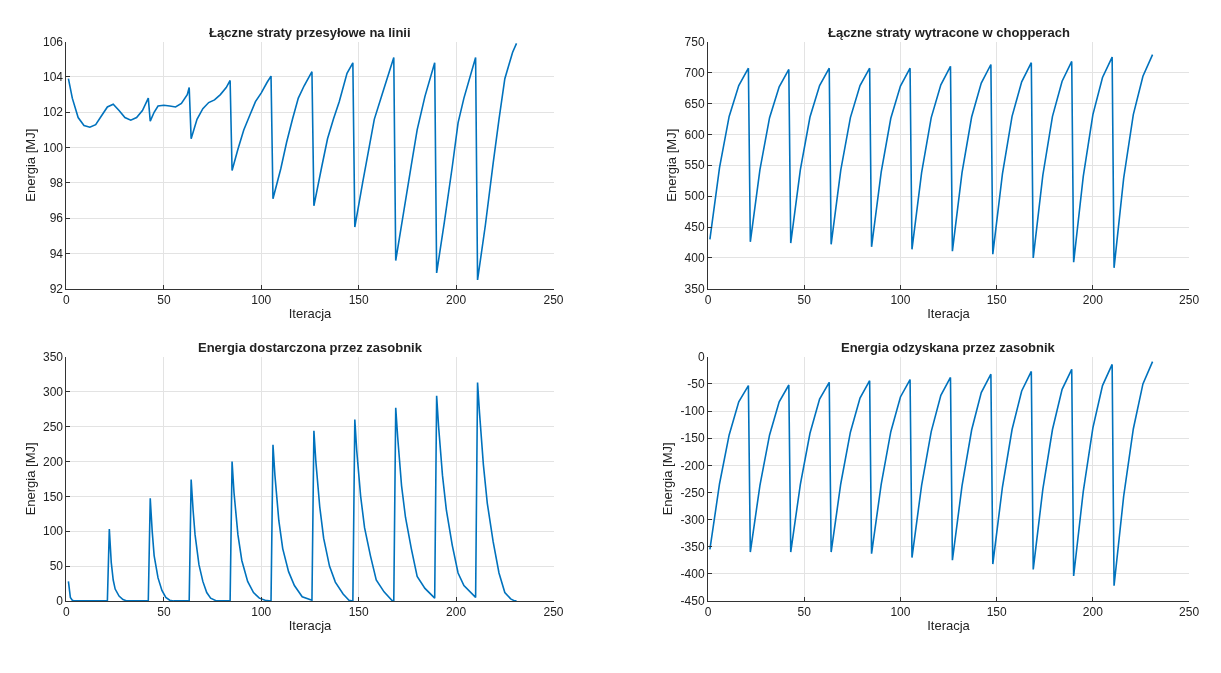 Image resolution: width=1221 pixels, height=673 pixels. I want to click on y-tick-label: 96, so click(56, 218).